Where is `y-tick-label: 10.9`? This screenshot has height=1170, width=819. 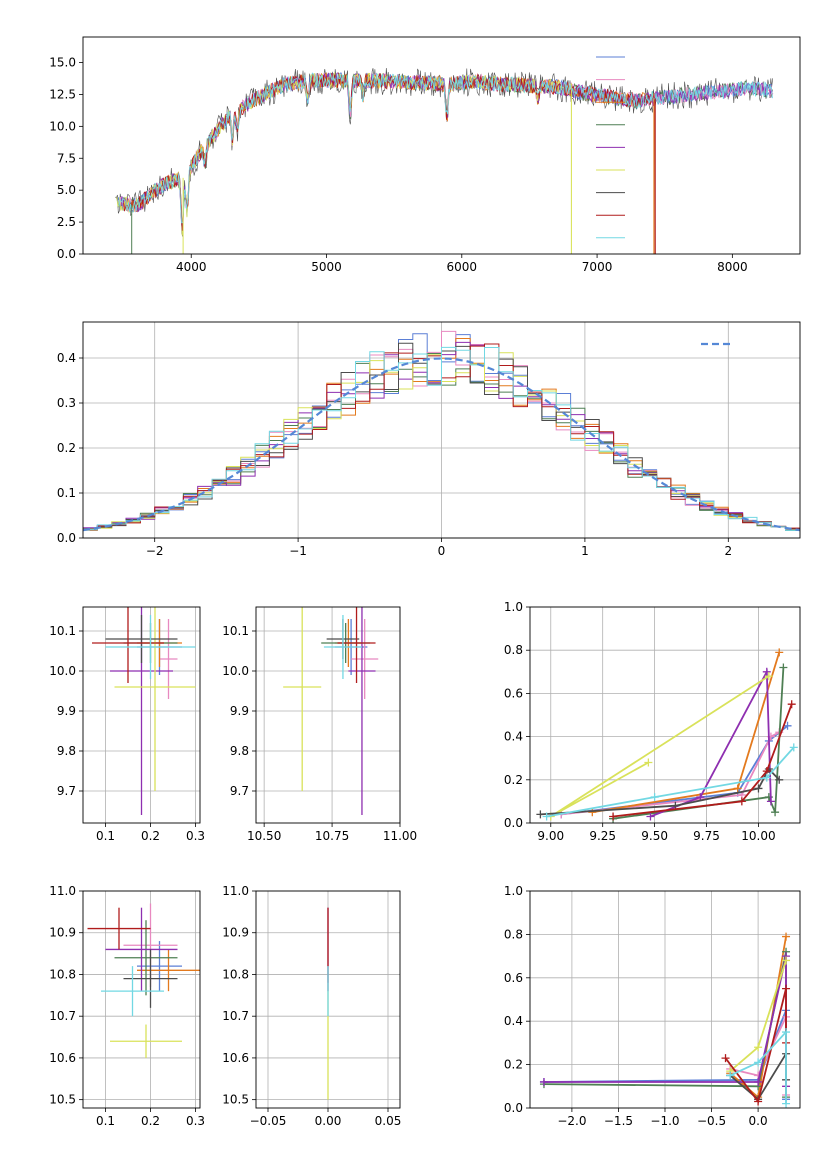 y-tick-label: 10.9 is located at coordinates (62, 933).